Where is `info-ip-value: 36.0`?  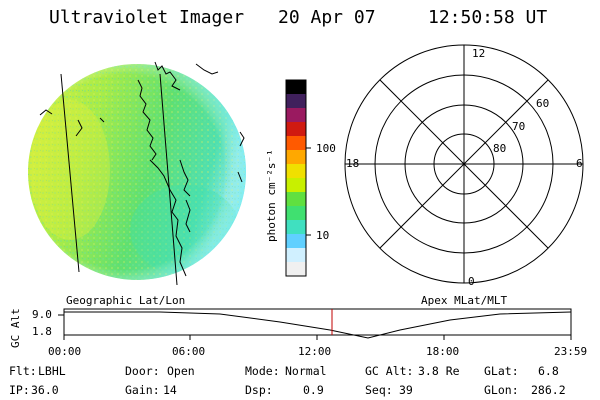 info-ip-value: 36.0 is located at coordinates (45, 390).